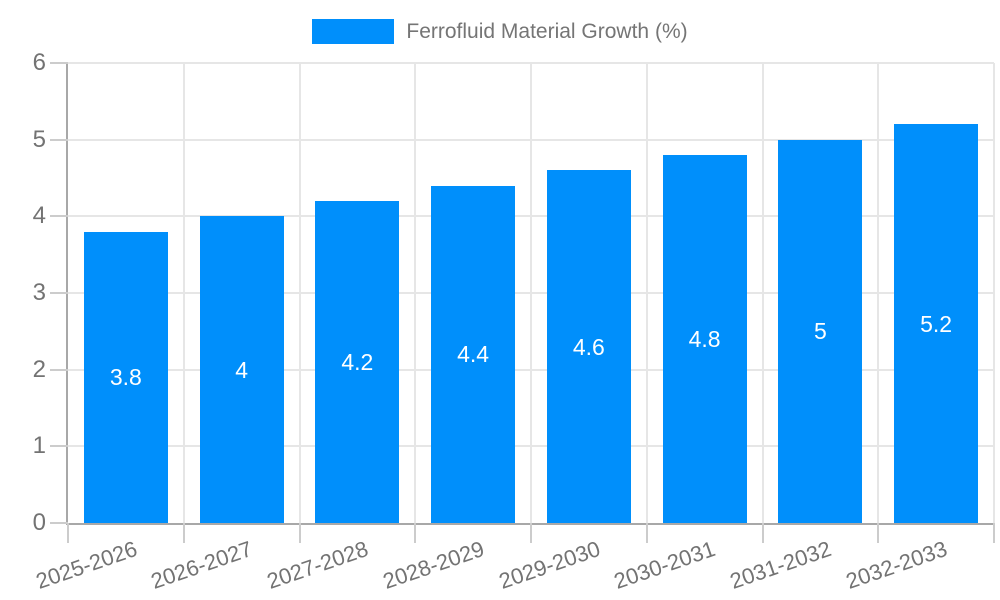  I want to click on bar-value-label: 4, so click(242, 369).